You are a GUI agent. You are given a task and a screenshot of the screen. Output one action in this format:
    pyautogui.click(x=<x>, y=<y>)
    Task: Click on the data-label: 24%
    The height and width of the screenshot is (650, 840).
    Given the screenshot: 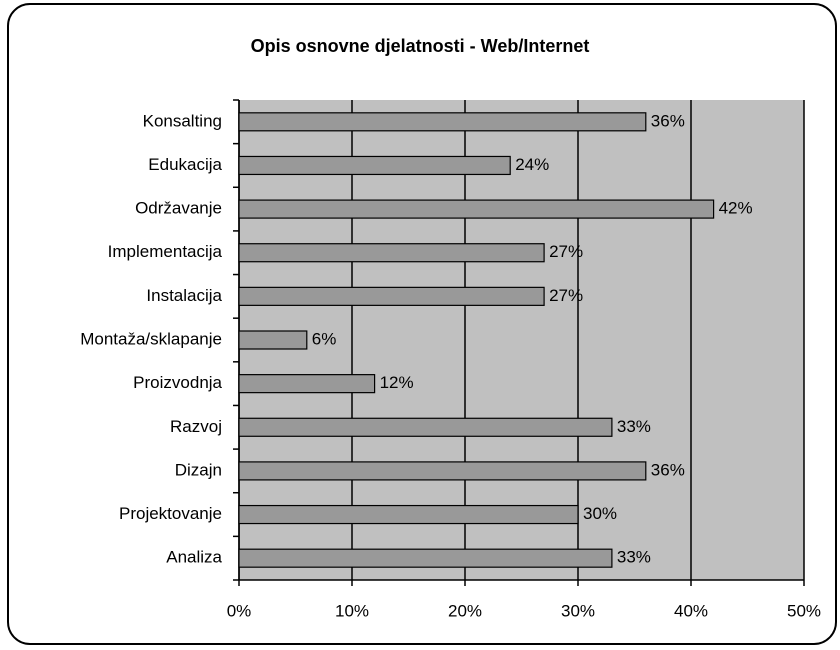 What is the action you would take?
    pyautogui.click(x=532, y=164)
    